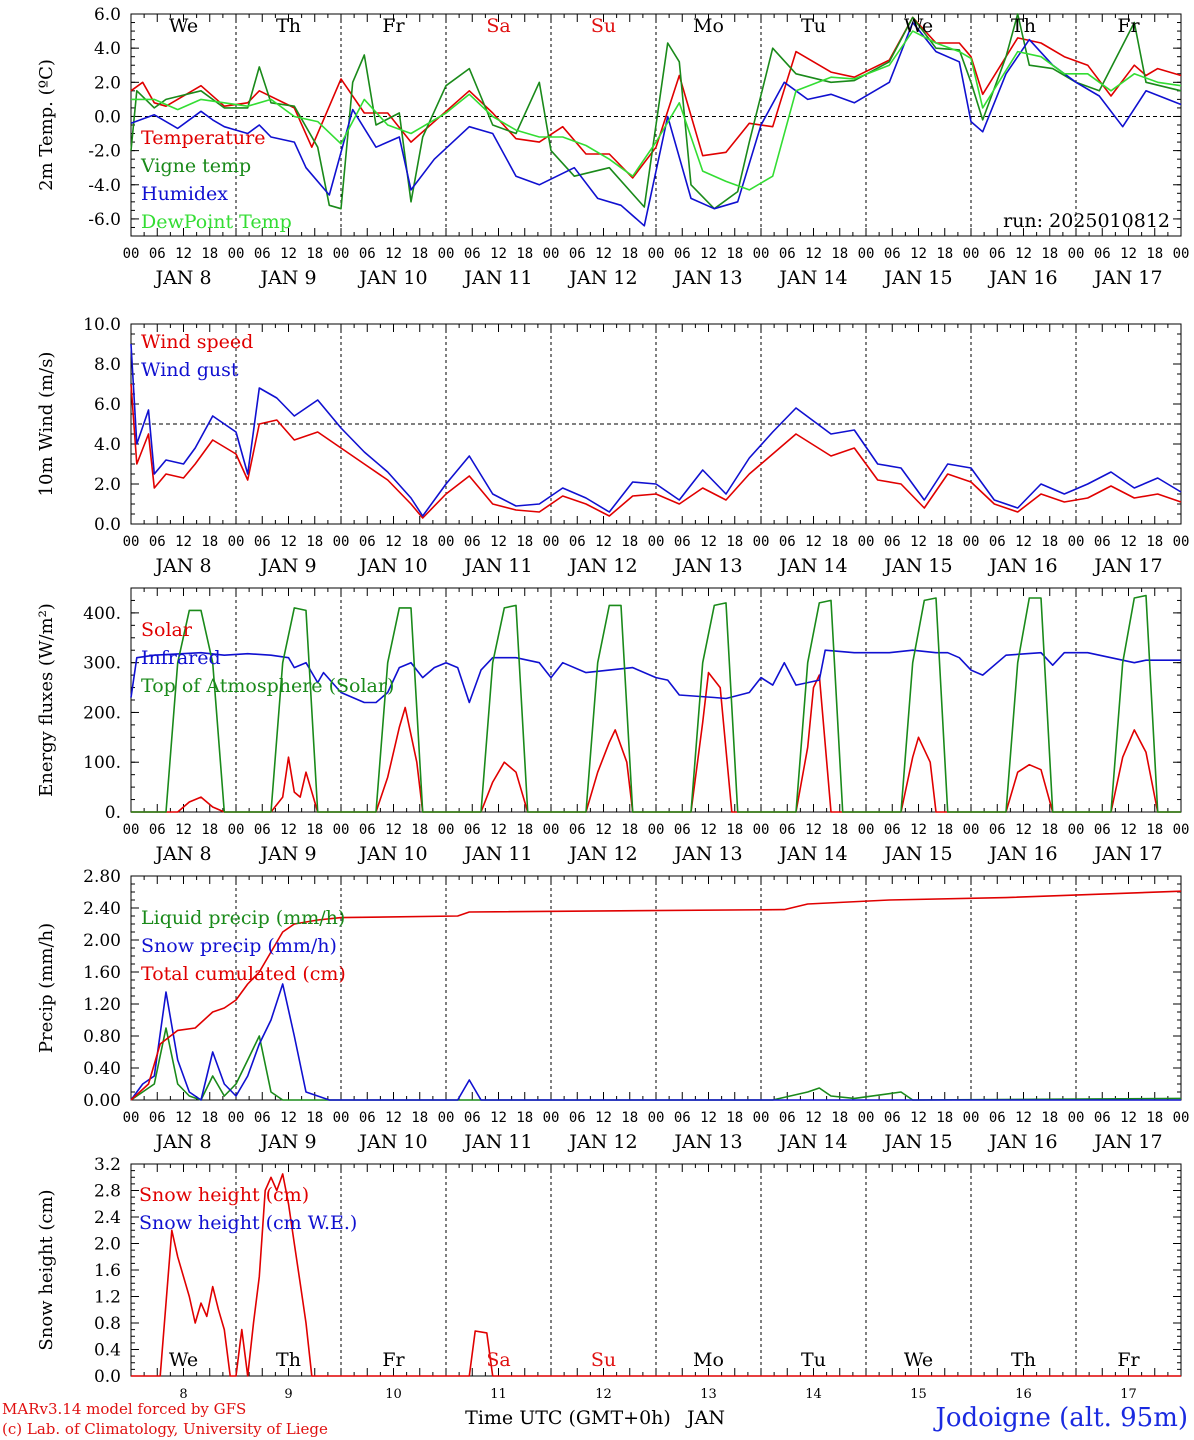 Image resolution: width=1194 pixels, height=1440 pixels. What do you see at coordinates (812, 854) in the screenshot?
I see `x-date-label: JAN 14` at bounding box center [812, 854].